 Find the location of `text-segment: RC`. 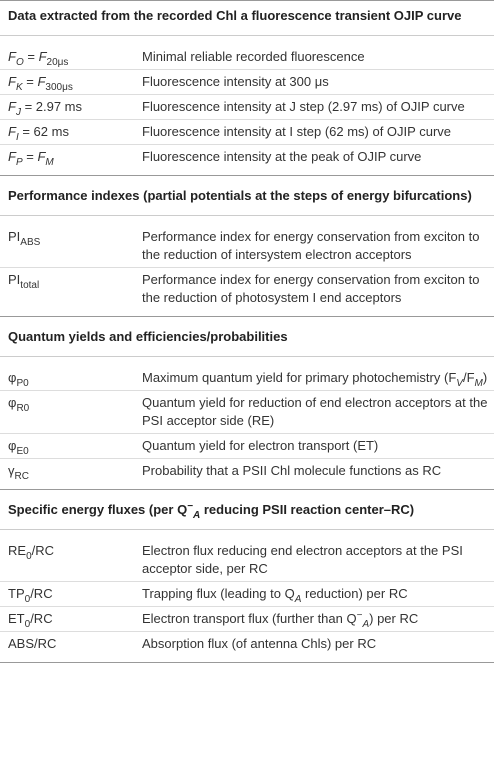

text-segment: RC is located at coordinates (21, 476).